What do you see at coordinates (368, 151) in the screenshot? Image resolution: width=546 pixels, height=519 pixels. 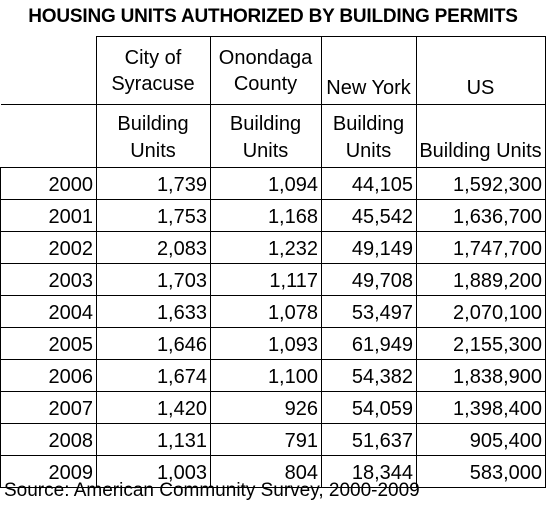 I see `subheader-new-york-line2: Units` at bounding box center [368, 151].